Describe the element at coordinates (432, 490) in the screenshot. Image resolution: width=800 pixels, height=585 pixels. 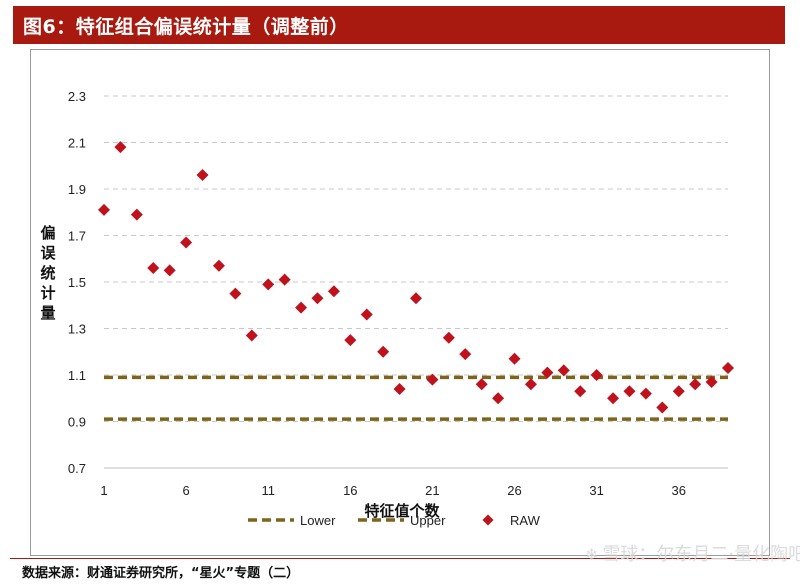
I see `x-tick-label: 21` at that location.